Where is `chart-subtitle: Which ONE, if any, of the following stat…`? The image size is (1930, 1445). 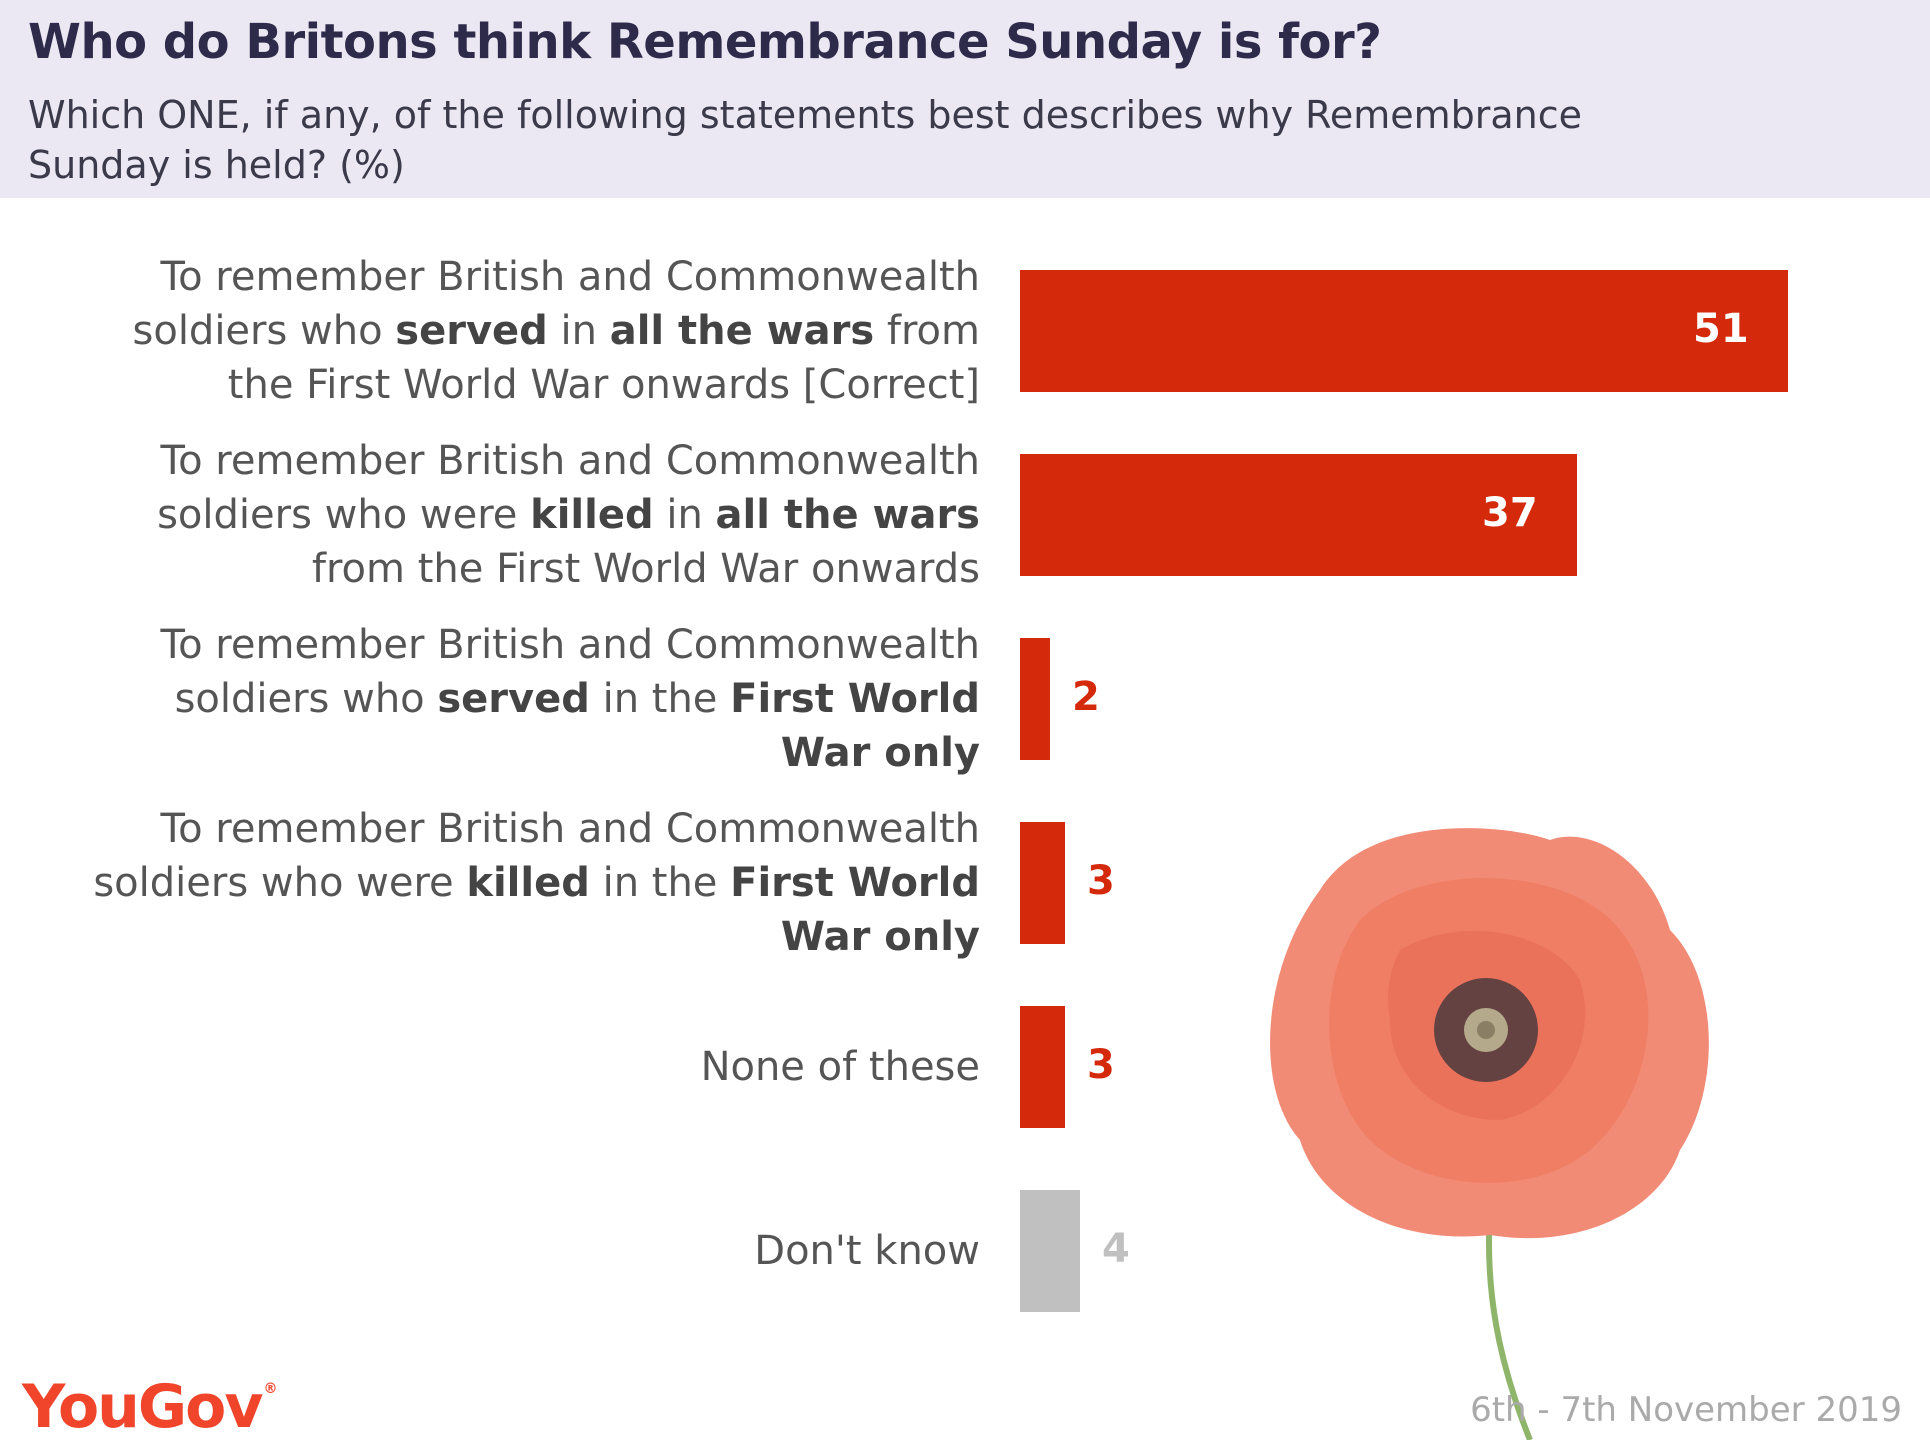 chart-subtitle: Which ONE, if any, of the following stat… is located at coordinates (805, 140).